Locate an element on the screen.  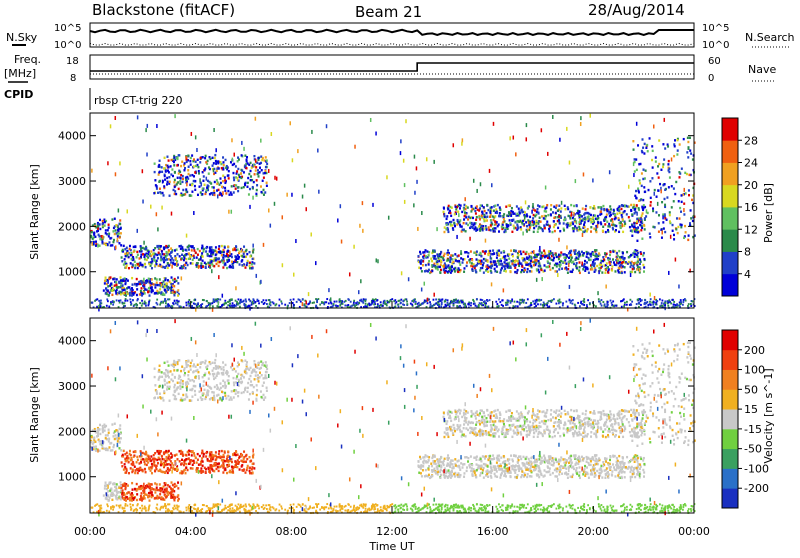
colorbar-swatch is located at coordinates (730, 218).